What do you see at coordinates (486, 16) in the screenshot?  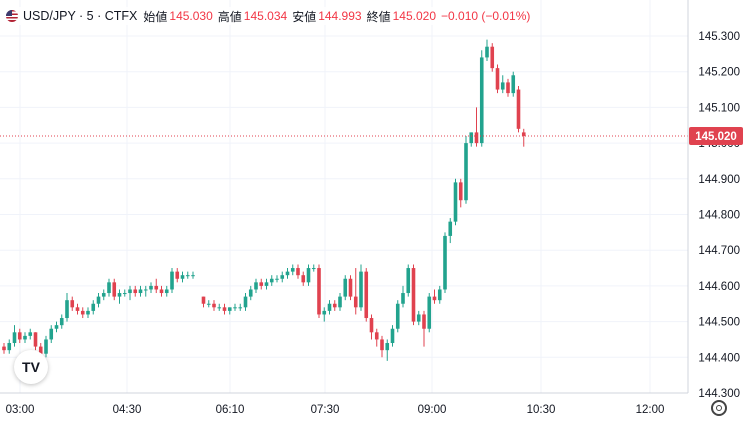 I see `change-value: −0.010 (−0.01%)` at bounding box center [486, 16].